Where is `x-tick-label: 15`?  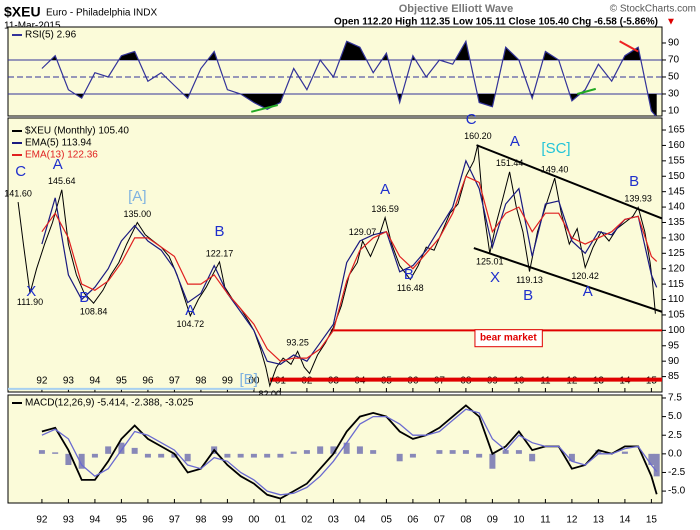
x-tick-label: 15 is located at coordinates (652, 520).